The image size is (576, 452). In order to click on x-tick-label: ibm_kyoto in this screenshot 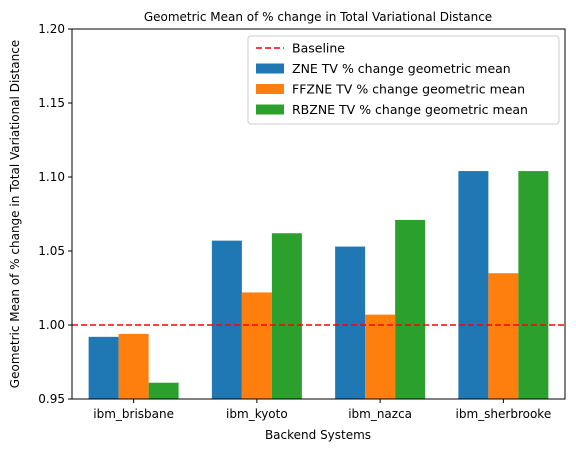, I will do `click(257, 414)`.